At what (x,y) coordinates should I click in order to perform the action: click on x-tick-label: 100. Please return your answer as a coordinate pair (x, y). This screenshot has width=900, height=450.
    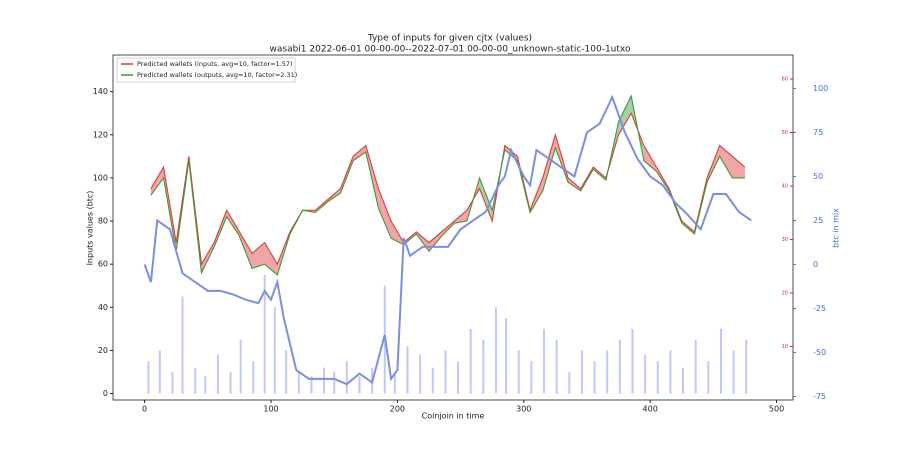
    Looking at the image, I should click on (270, 409).